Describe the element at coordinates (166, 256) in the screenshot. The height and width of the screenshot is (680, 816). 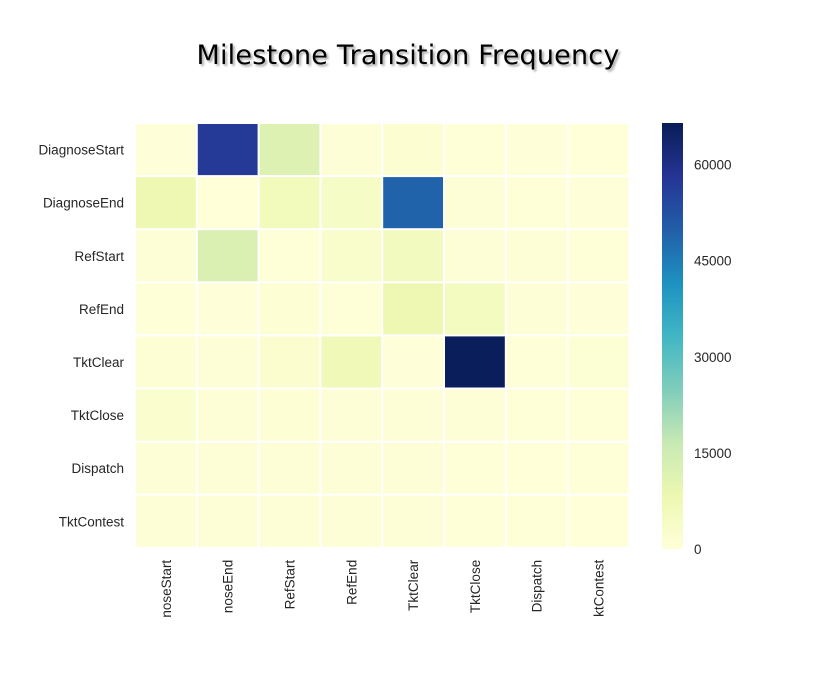
I see `heatmap-cell-RefStart-DiagnoseStart` at that location.